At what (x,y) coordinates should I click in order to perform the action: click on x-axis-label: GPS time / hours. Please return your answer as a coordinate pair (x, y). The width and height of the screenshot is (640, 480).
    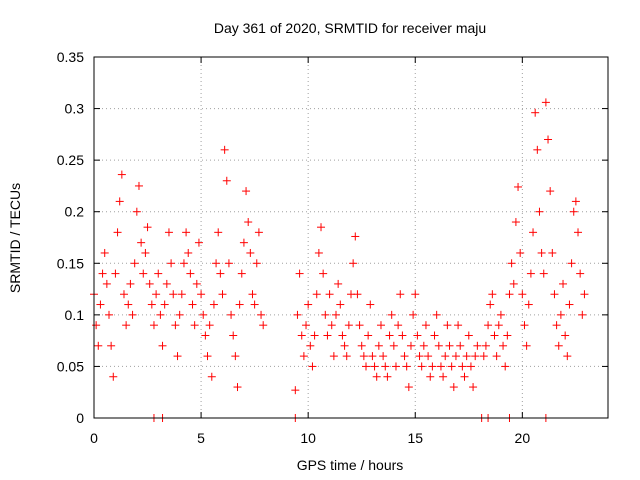
    Looking at the image, I should click on (350, 465).